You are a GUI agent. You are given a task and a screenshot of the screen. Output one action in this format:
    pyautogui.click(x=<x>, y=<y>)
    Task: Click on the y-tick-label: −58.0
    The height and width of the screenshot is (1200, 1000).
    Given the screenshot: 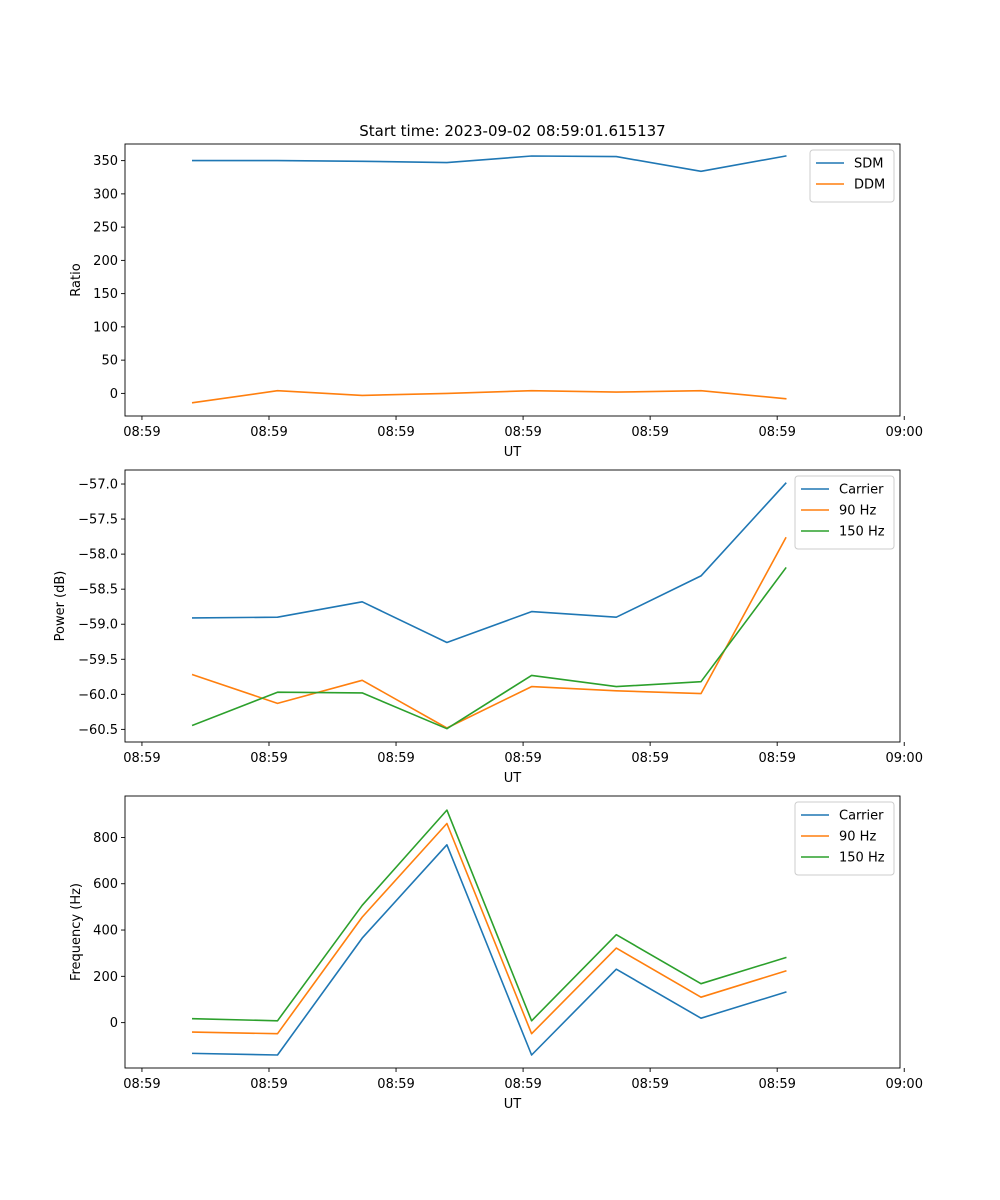 What is the action you would take?
    pyautogui.click(x=98, y=555)
    